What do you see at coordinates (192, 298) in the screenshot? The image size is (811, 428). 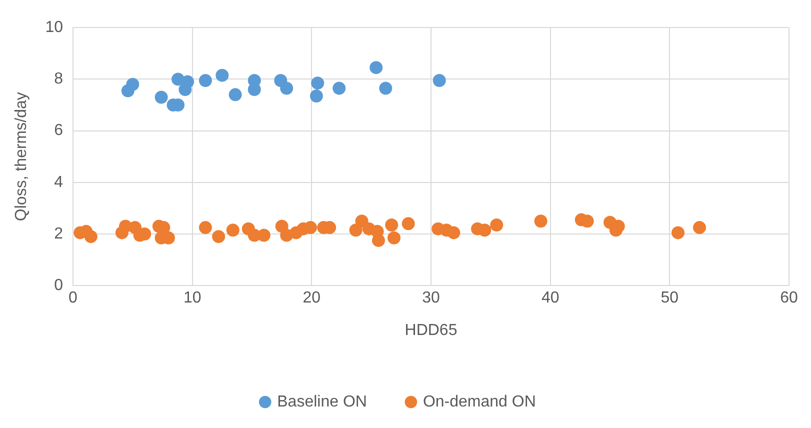 I see `x-tick-label: 10` at bounding box center [192, 298].